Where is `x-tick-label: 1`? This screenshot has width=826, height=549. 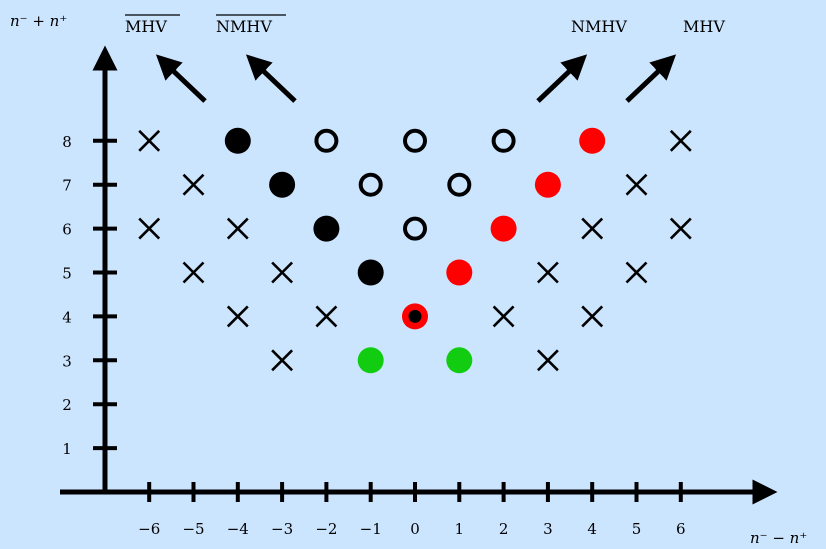 x-tick-label: 1 is located at coordinates (460, 529).